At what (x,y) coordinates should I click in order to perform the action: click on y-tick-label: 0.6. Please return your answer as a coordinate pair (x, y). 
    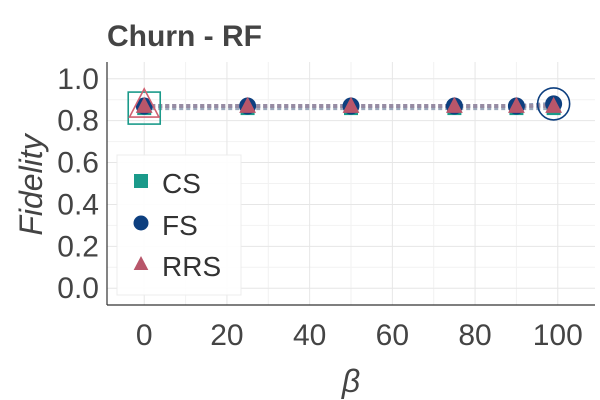
    Looking at the image, I should click on (78, 163).